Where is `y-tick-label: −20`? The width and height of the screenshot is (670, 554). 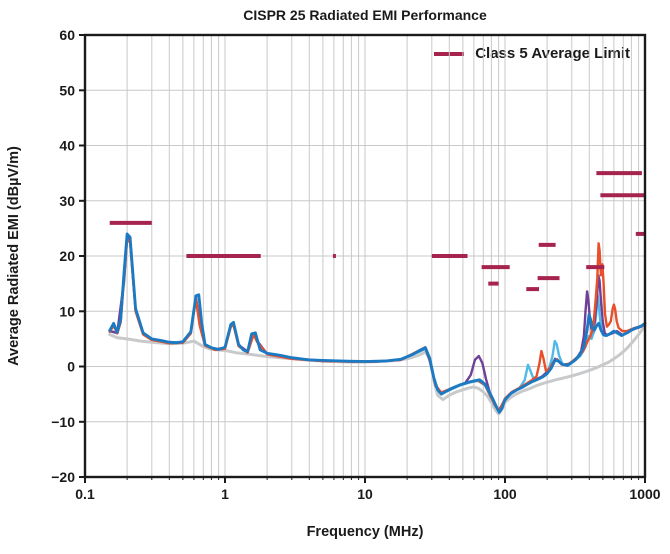
y-tick-label: −20 is located at coordinates (63, 477).